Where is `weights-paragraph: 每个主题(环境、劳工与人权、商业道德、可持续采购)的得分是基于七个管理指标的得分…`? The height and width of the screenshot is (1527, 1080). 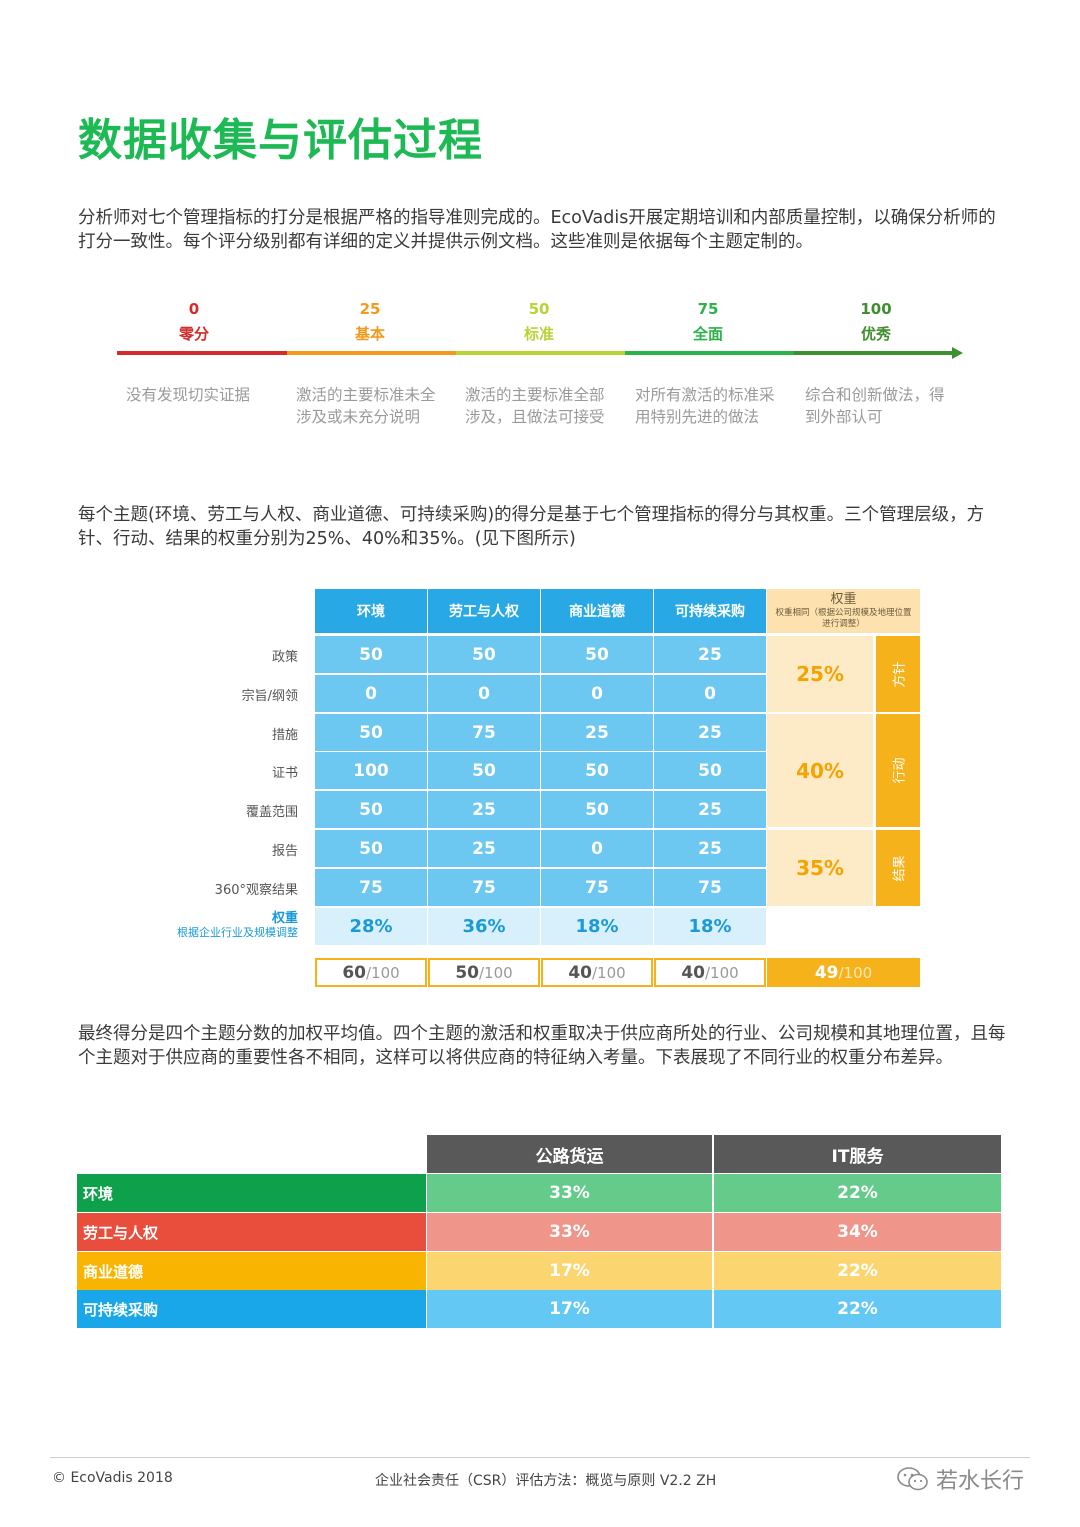 weights-paragraph: 每个主题(环境、劳工与人权、商业道德、可持续采购)的得分是基于七个管理指标的得分… is located at coordinates (531, 527).